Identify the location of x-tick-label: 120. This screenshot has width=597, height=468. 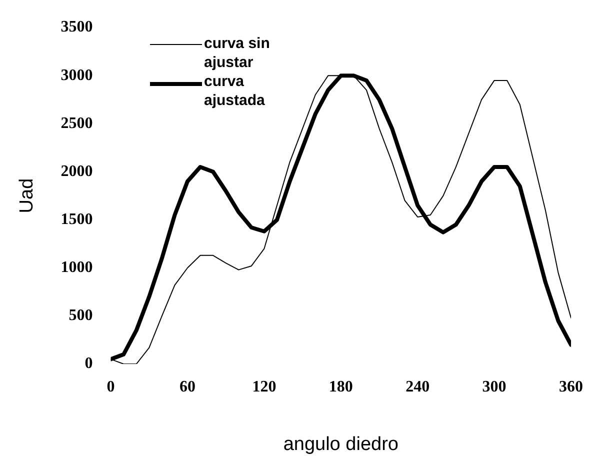
(264, 387).